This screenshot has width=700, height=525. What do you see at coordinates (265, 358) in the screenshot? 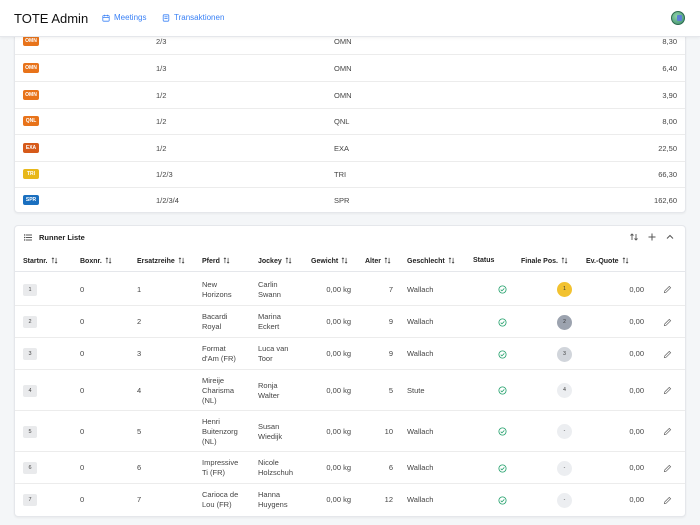
I see `jockey-name-line: Toor` at bounding box center [265, 358].